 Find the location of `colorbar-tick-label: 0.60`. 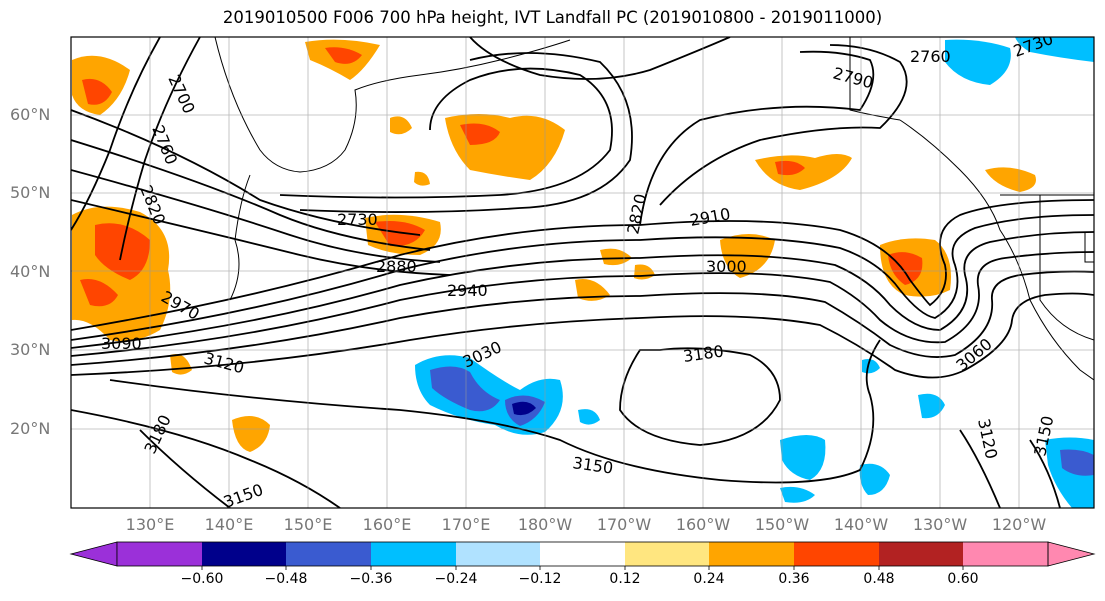

colorbar-tick-label: 0.60 is located at coordinates (963, 579).